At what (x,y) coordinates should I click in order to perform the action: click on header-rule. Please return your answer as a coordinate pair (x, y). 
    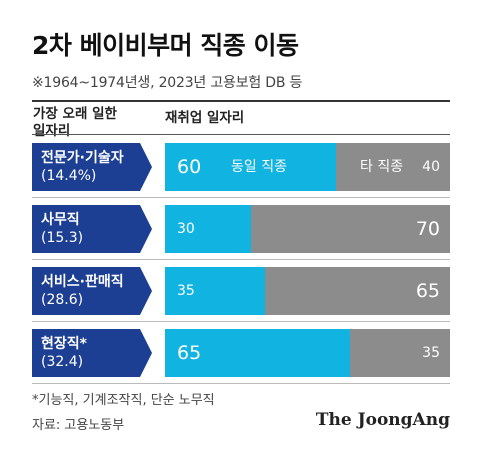
    Looking at the image, I should click on (241, 101).